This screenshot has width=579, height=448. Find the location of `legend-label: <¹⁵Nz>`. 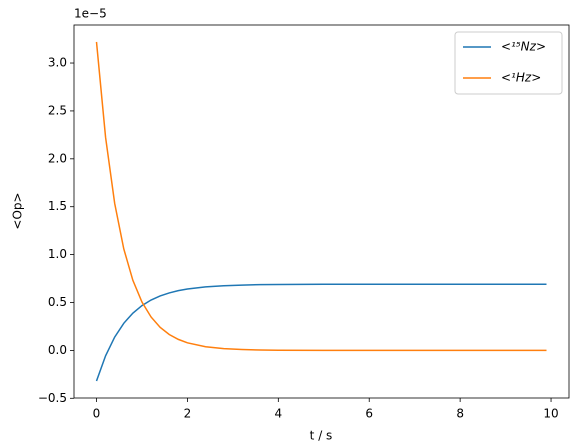

legend-label: <¹⁵Nz> is located at coordinates (523, 47).